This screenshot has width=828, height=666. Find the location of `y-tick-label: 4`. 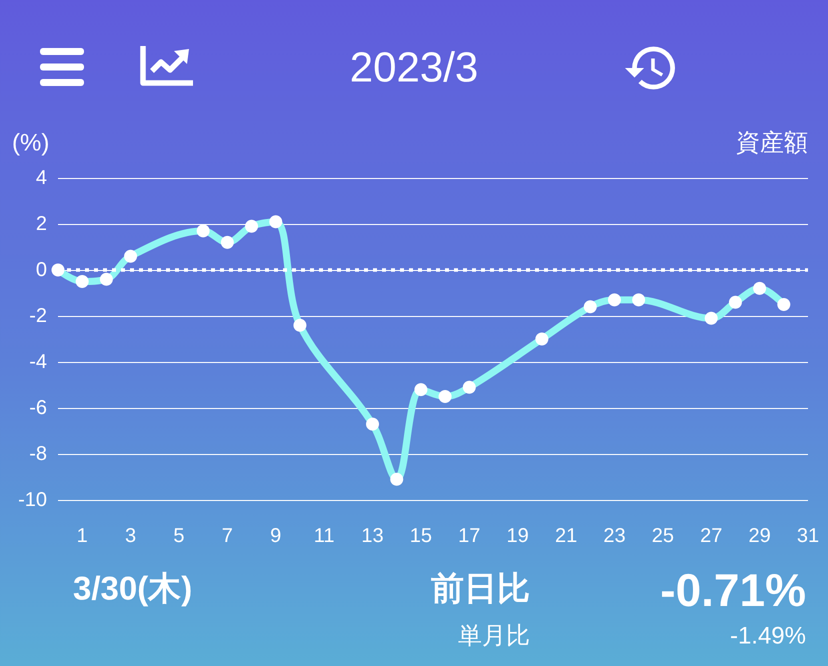

y-tick-label: 4 is located at coordinates (41, 178).